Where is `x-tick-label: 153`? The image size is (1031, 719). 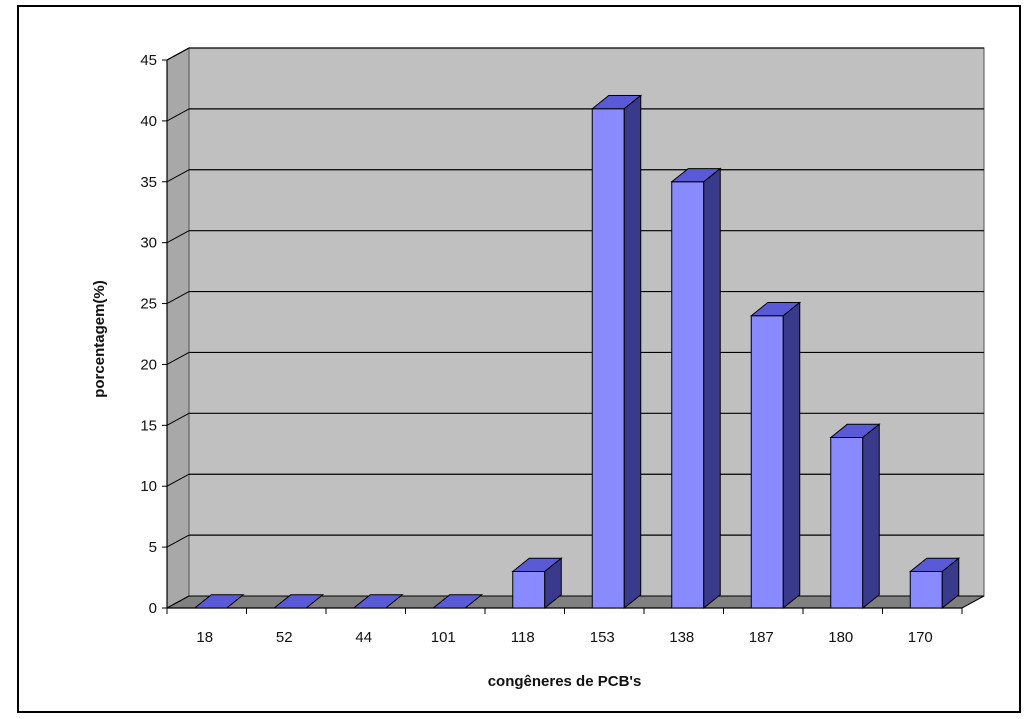 x-tick-label: 153 is located at coordinates (602, 637).